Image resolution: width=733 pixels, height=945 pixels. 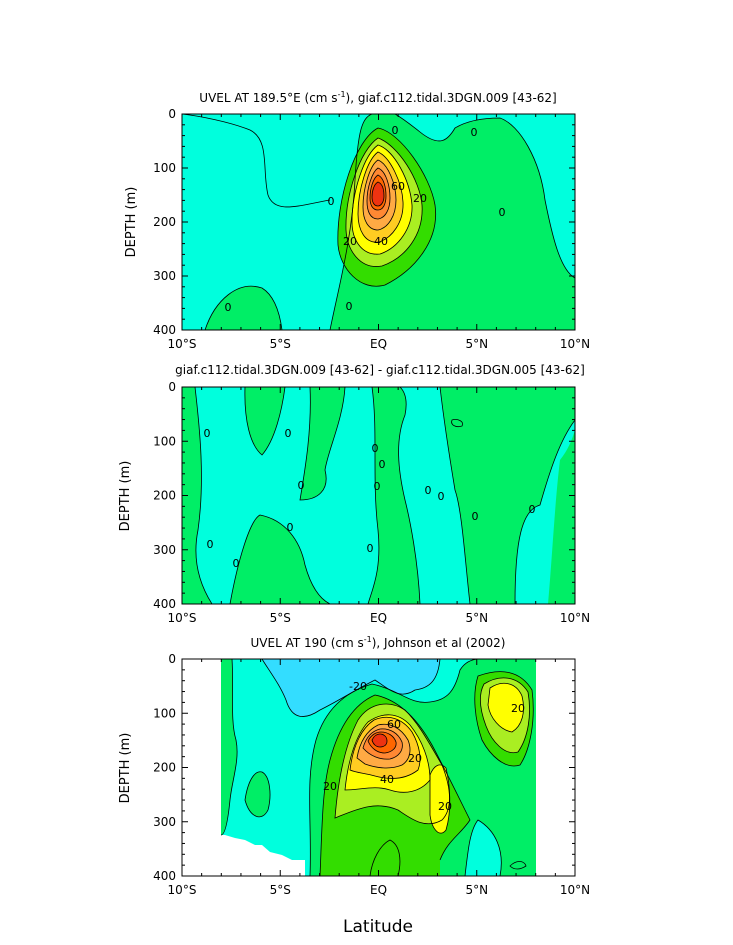 I want to click on panel-1-clabel: 40, so click(x=381, y=241).